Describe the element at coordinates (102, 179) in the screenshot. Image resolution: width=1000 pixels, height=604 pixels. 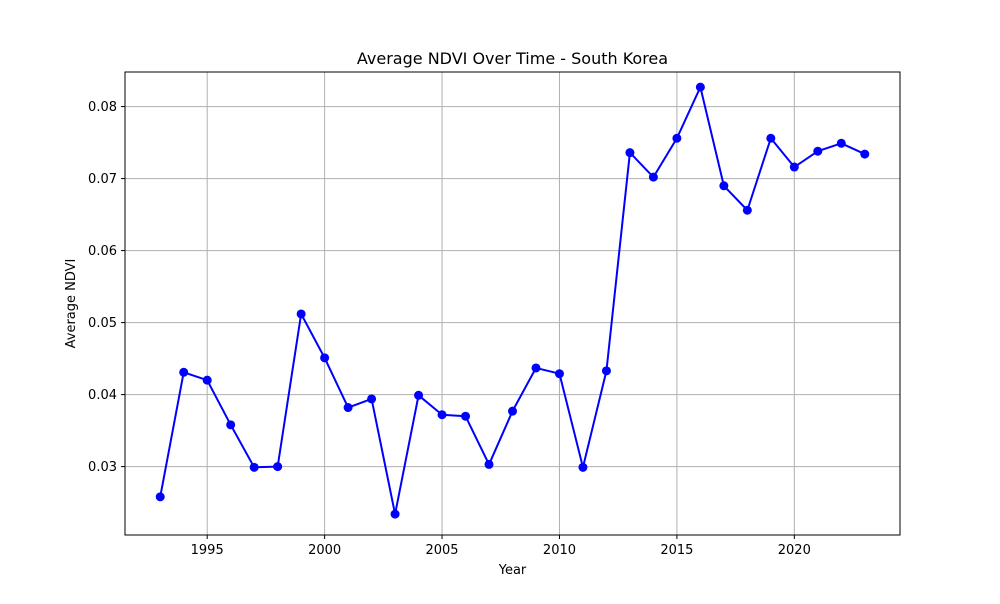
I see `y-tick-label: 0.07` at that location.